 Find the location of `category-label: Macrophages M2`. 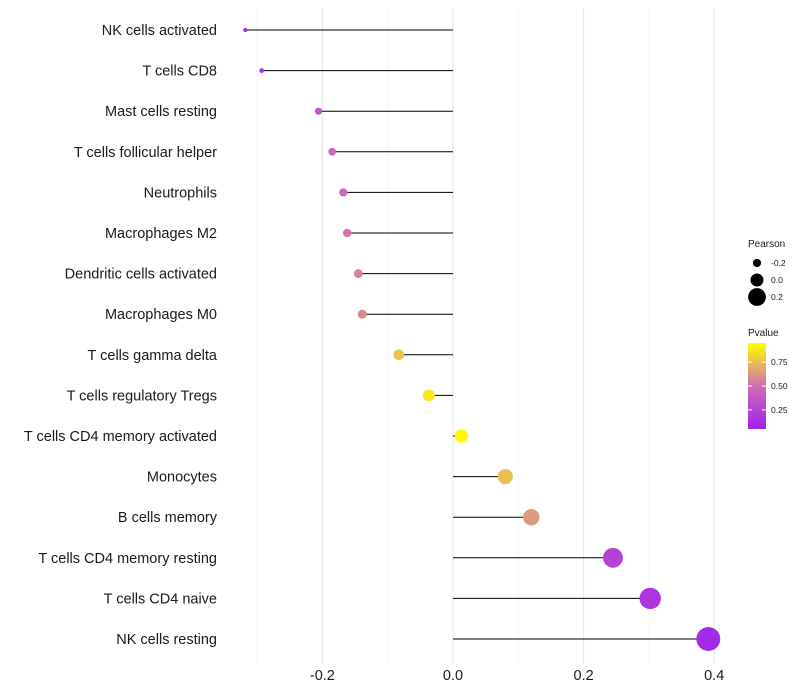

category-label: Macrophages M2 is located at coordinates (161, 234).